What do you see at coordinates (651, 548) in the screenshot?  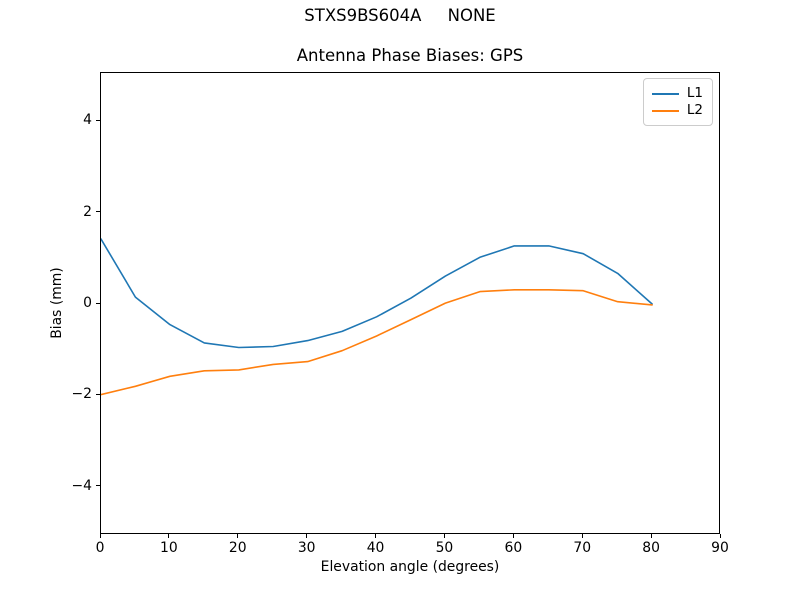 I see `x-tick-label: 80` at bounding box center [651, 548].